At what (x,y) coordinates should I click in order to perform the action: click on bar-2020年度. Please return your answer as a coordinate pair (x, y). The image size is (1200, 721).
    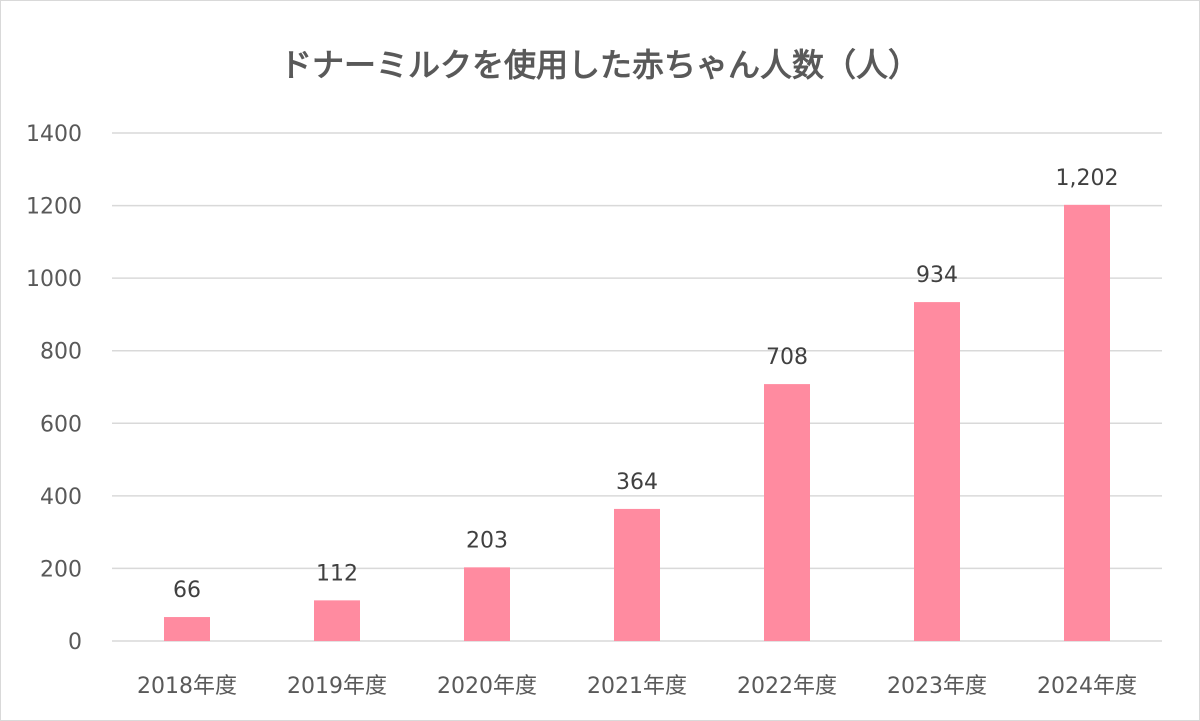
    Looking at the image, I should click on (487, 604).